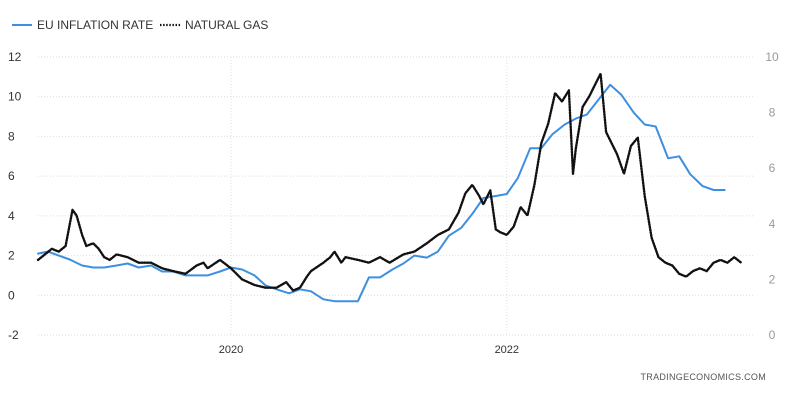  I want to click on left-tick-label: 2, so click(11, 256).